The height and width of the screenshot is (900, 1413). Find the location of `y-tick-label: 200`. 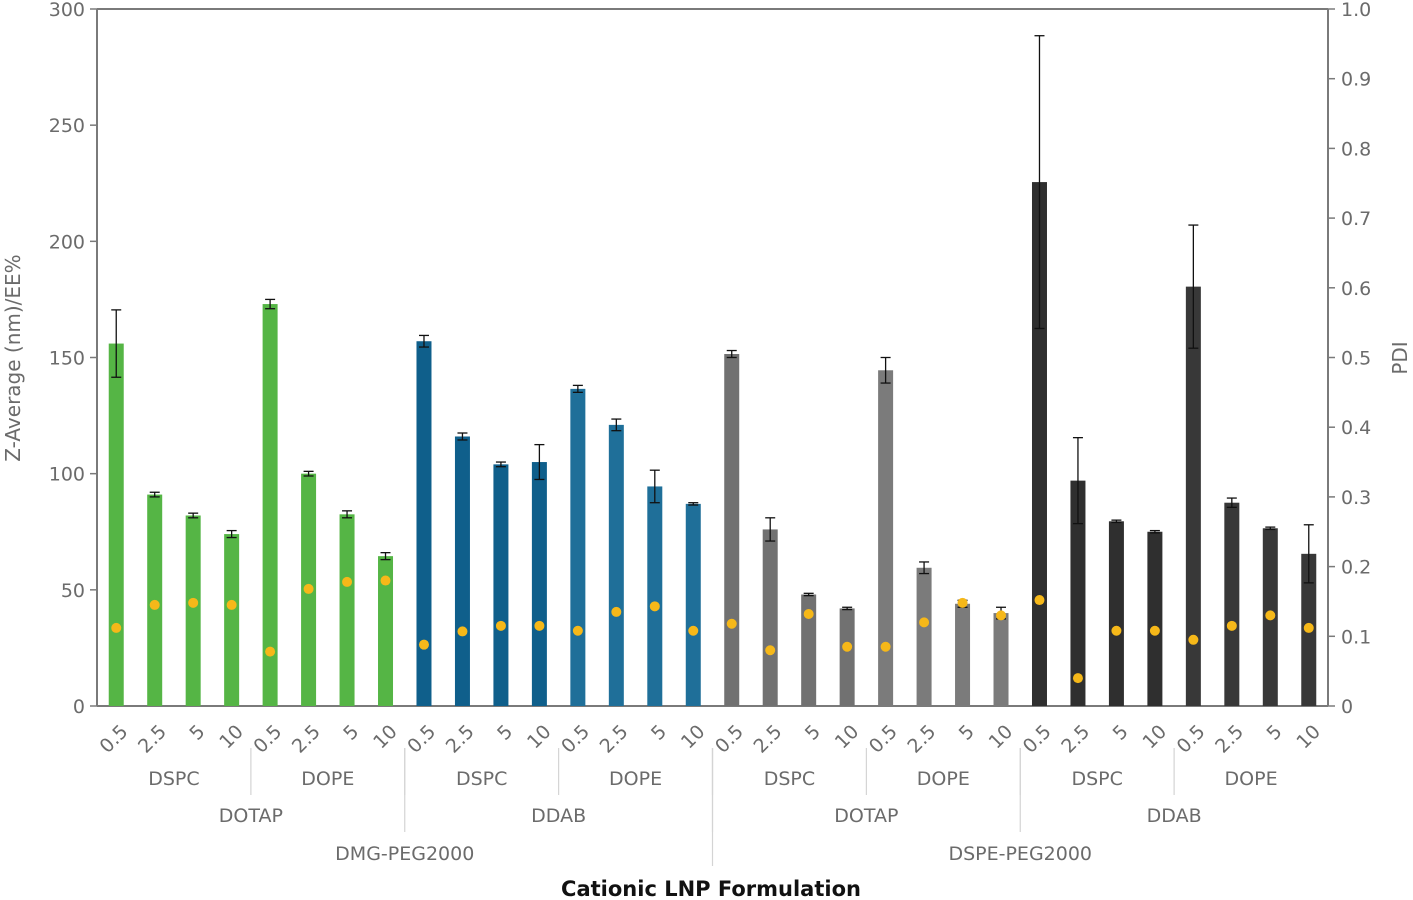

y-tick-label: 200 is located at coordinates (67, 242).